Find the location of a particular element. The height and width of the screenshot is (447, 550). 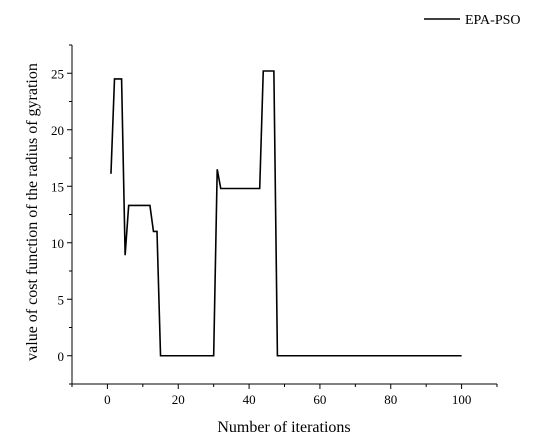

y-tick-label: 20 is located at coordinates (57, 130).